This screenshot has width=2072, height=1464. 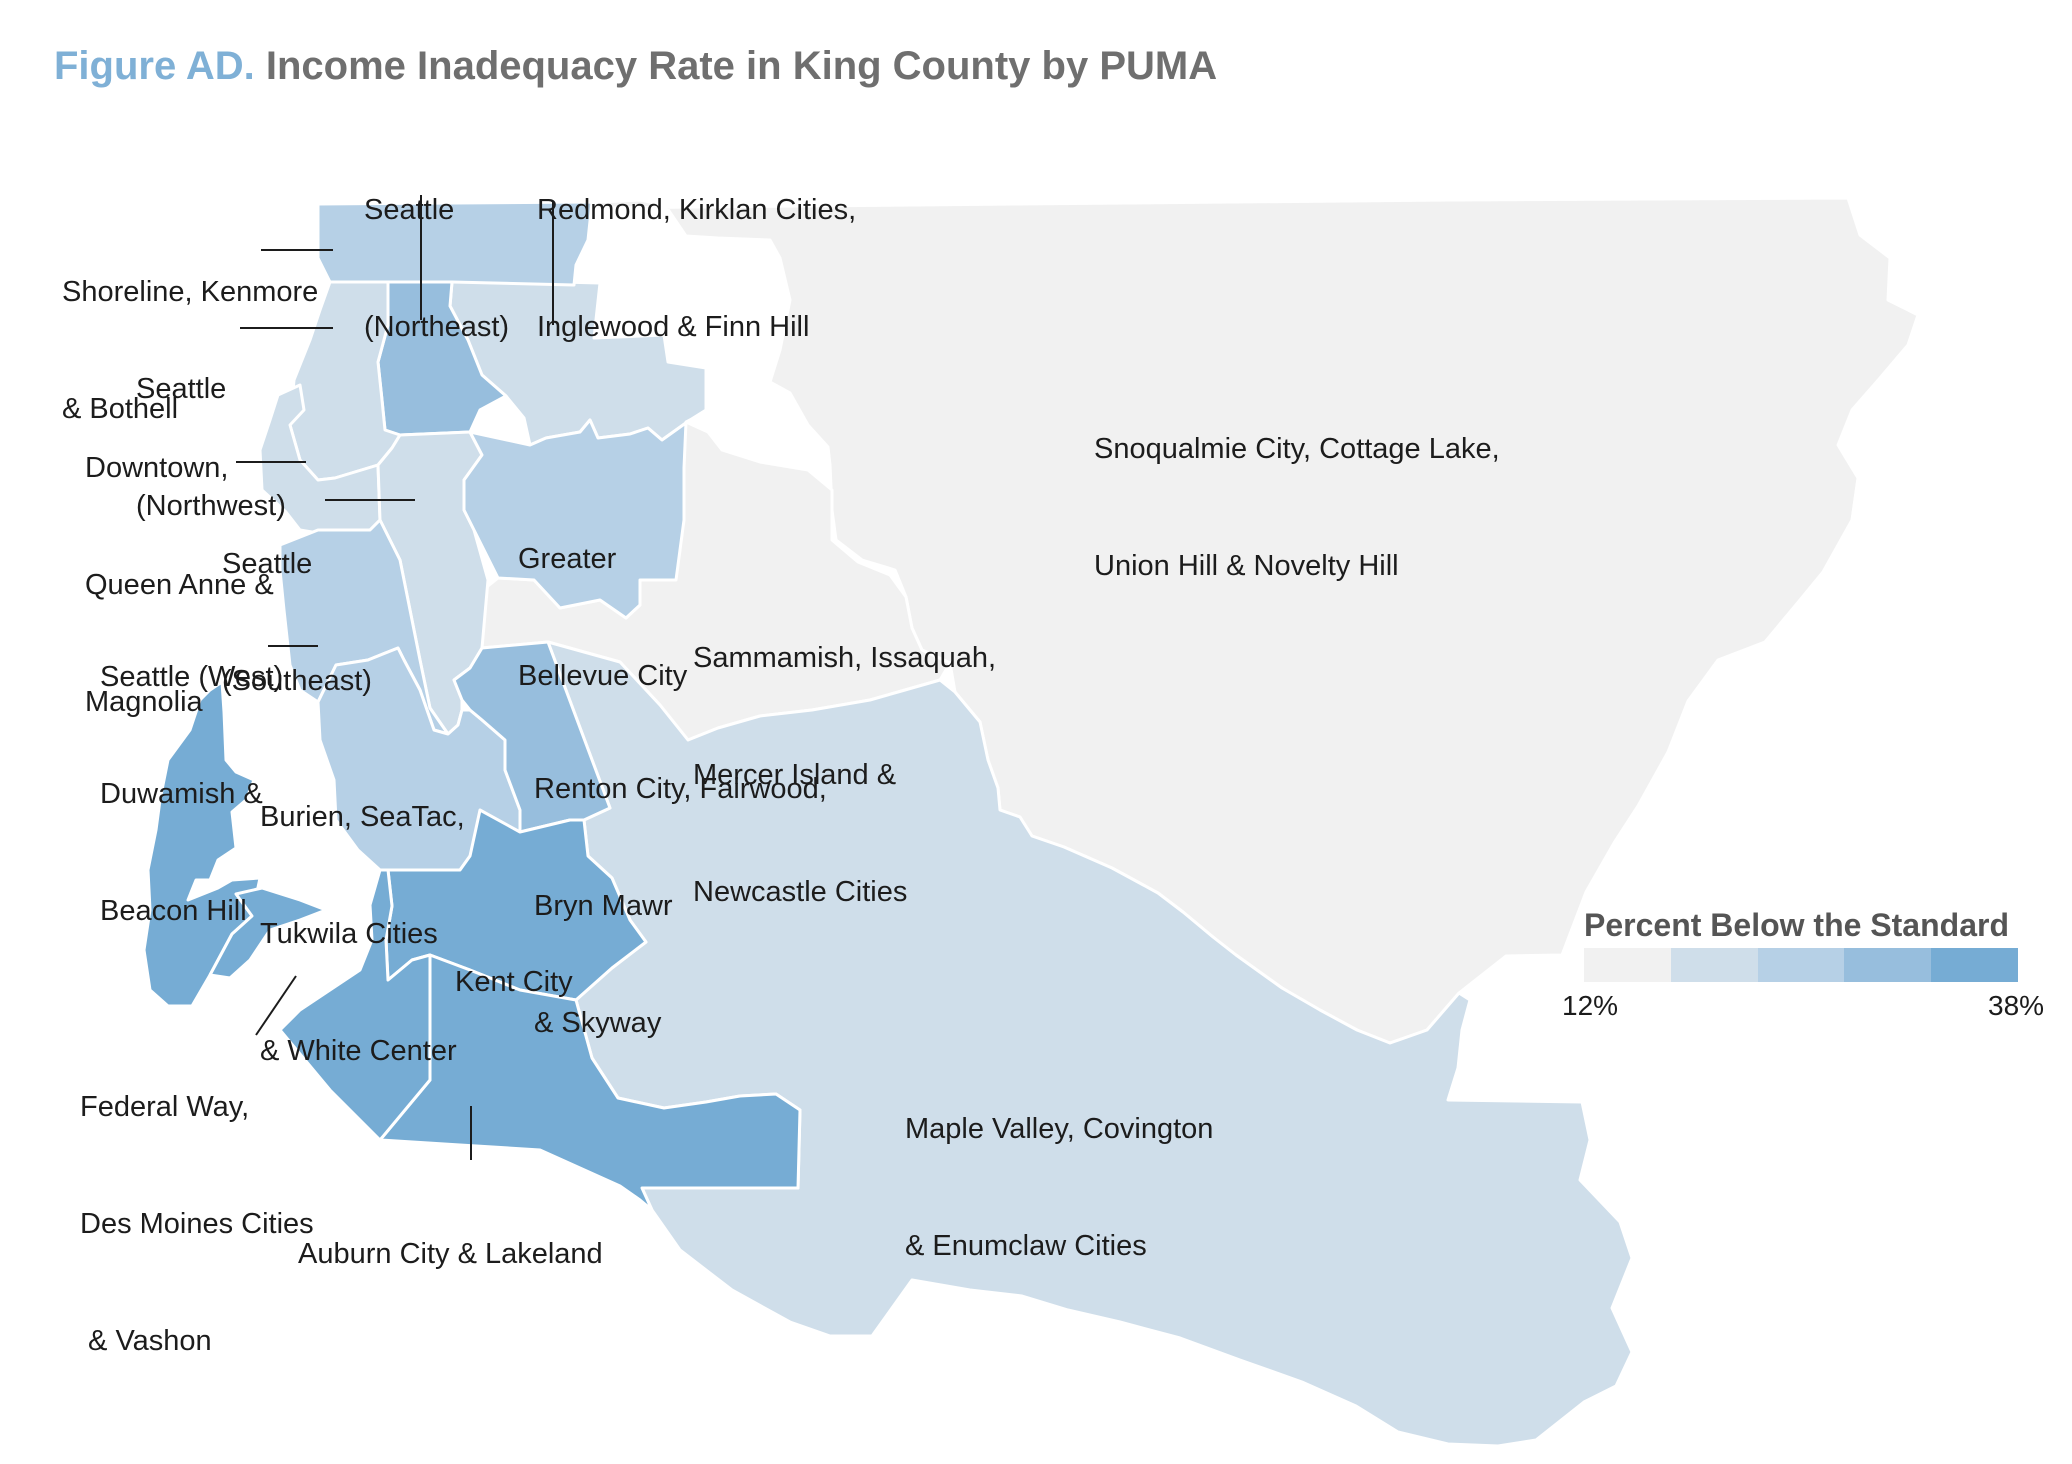 I want to click on label-line: Sammamish, Issaquah,, so click(x=845, y=658).